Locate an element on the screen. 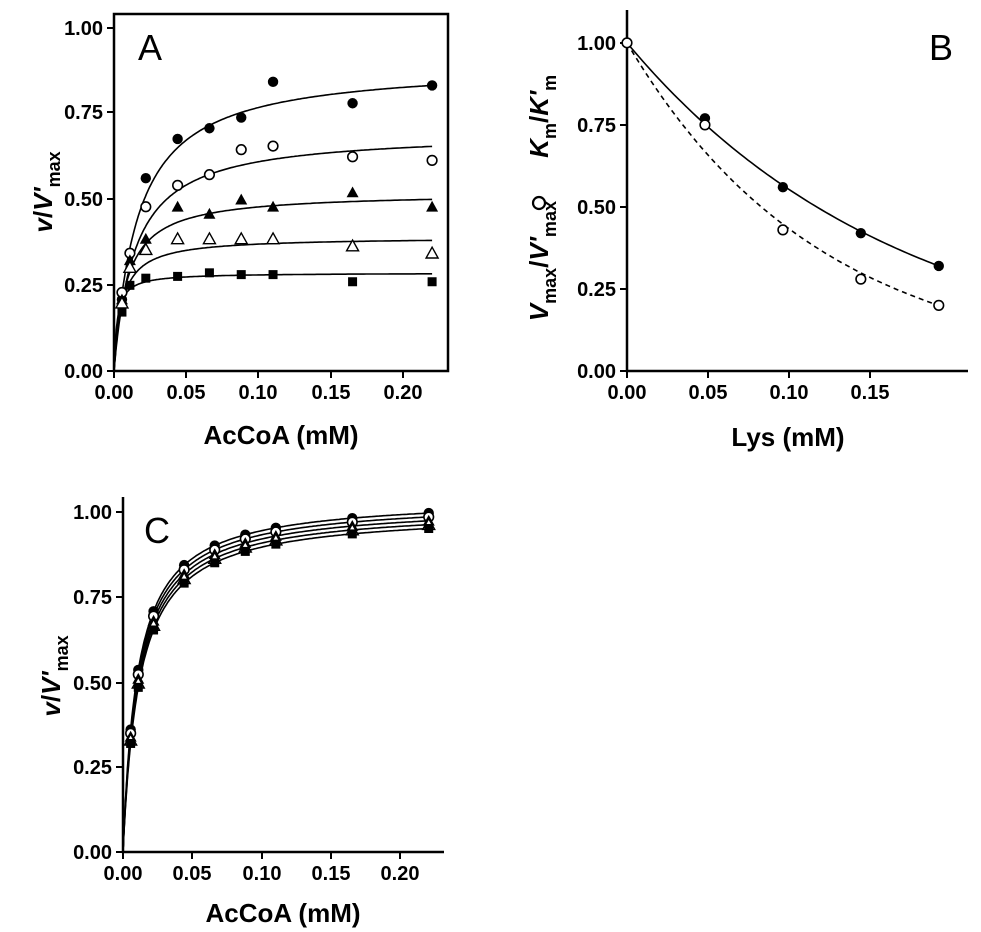  panel-c-y-part: v is located at coordinates (51, 709).